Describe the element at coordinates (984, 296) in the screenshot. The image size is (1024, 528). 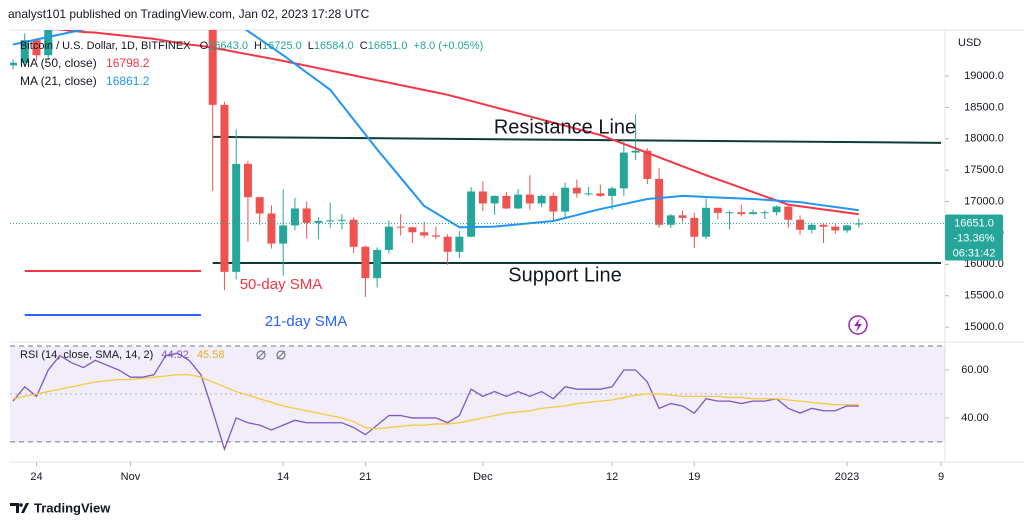
I see `y-tick-label: 15500.0` at that location.